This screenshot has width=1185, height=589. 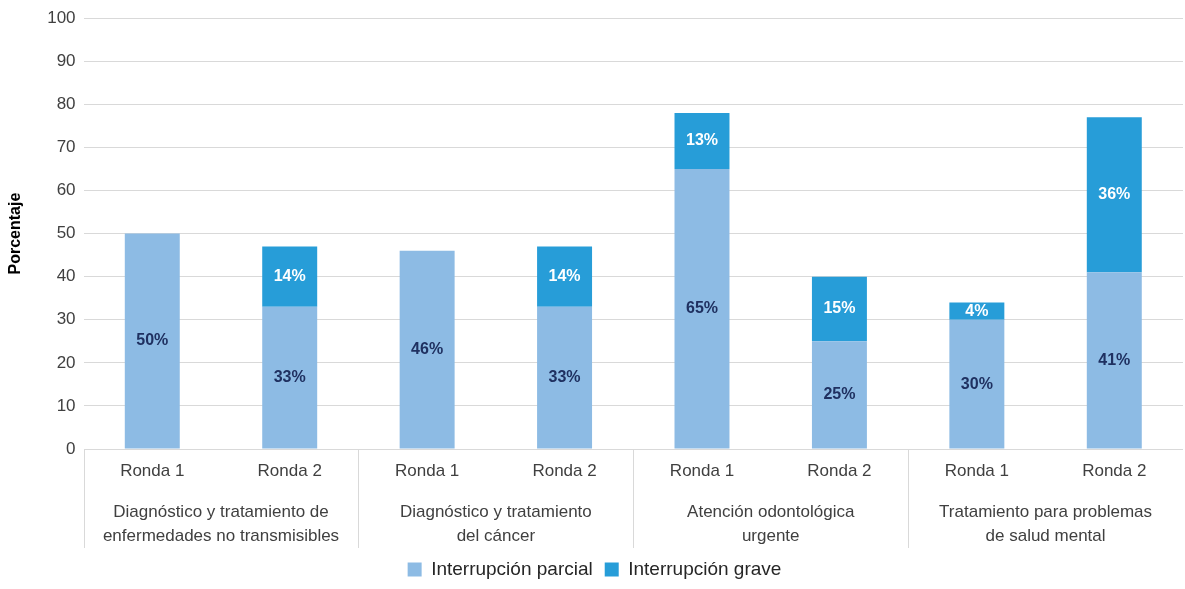 What do you see at coordinates (977, 310) in the screenshot?
I see `data-label: 4%` at bounding box center [977, 310].